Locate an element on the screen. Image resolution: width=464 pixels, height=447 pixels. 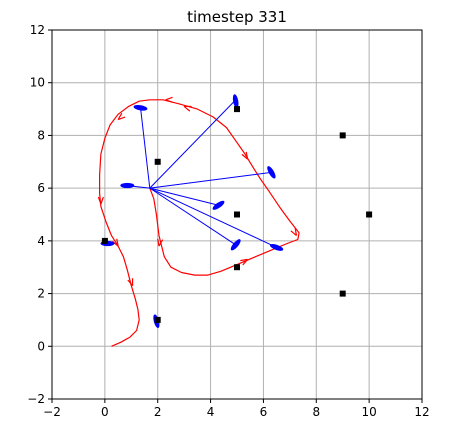
y-tick-label: 10 is located at coordinates (37, 83).